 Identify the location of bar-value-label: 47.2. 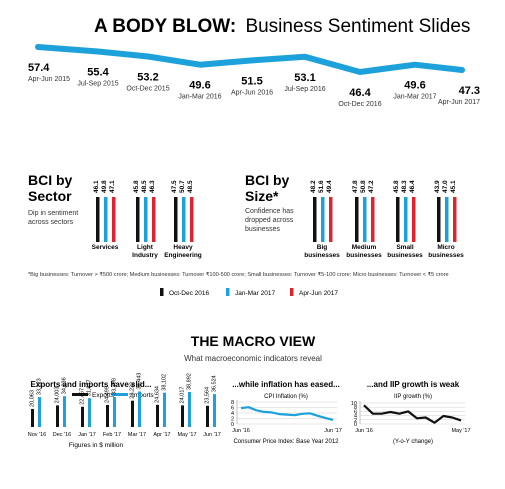
(371, 186).